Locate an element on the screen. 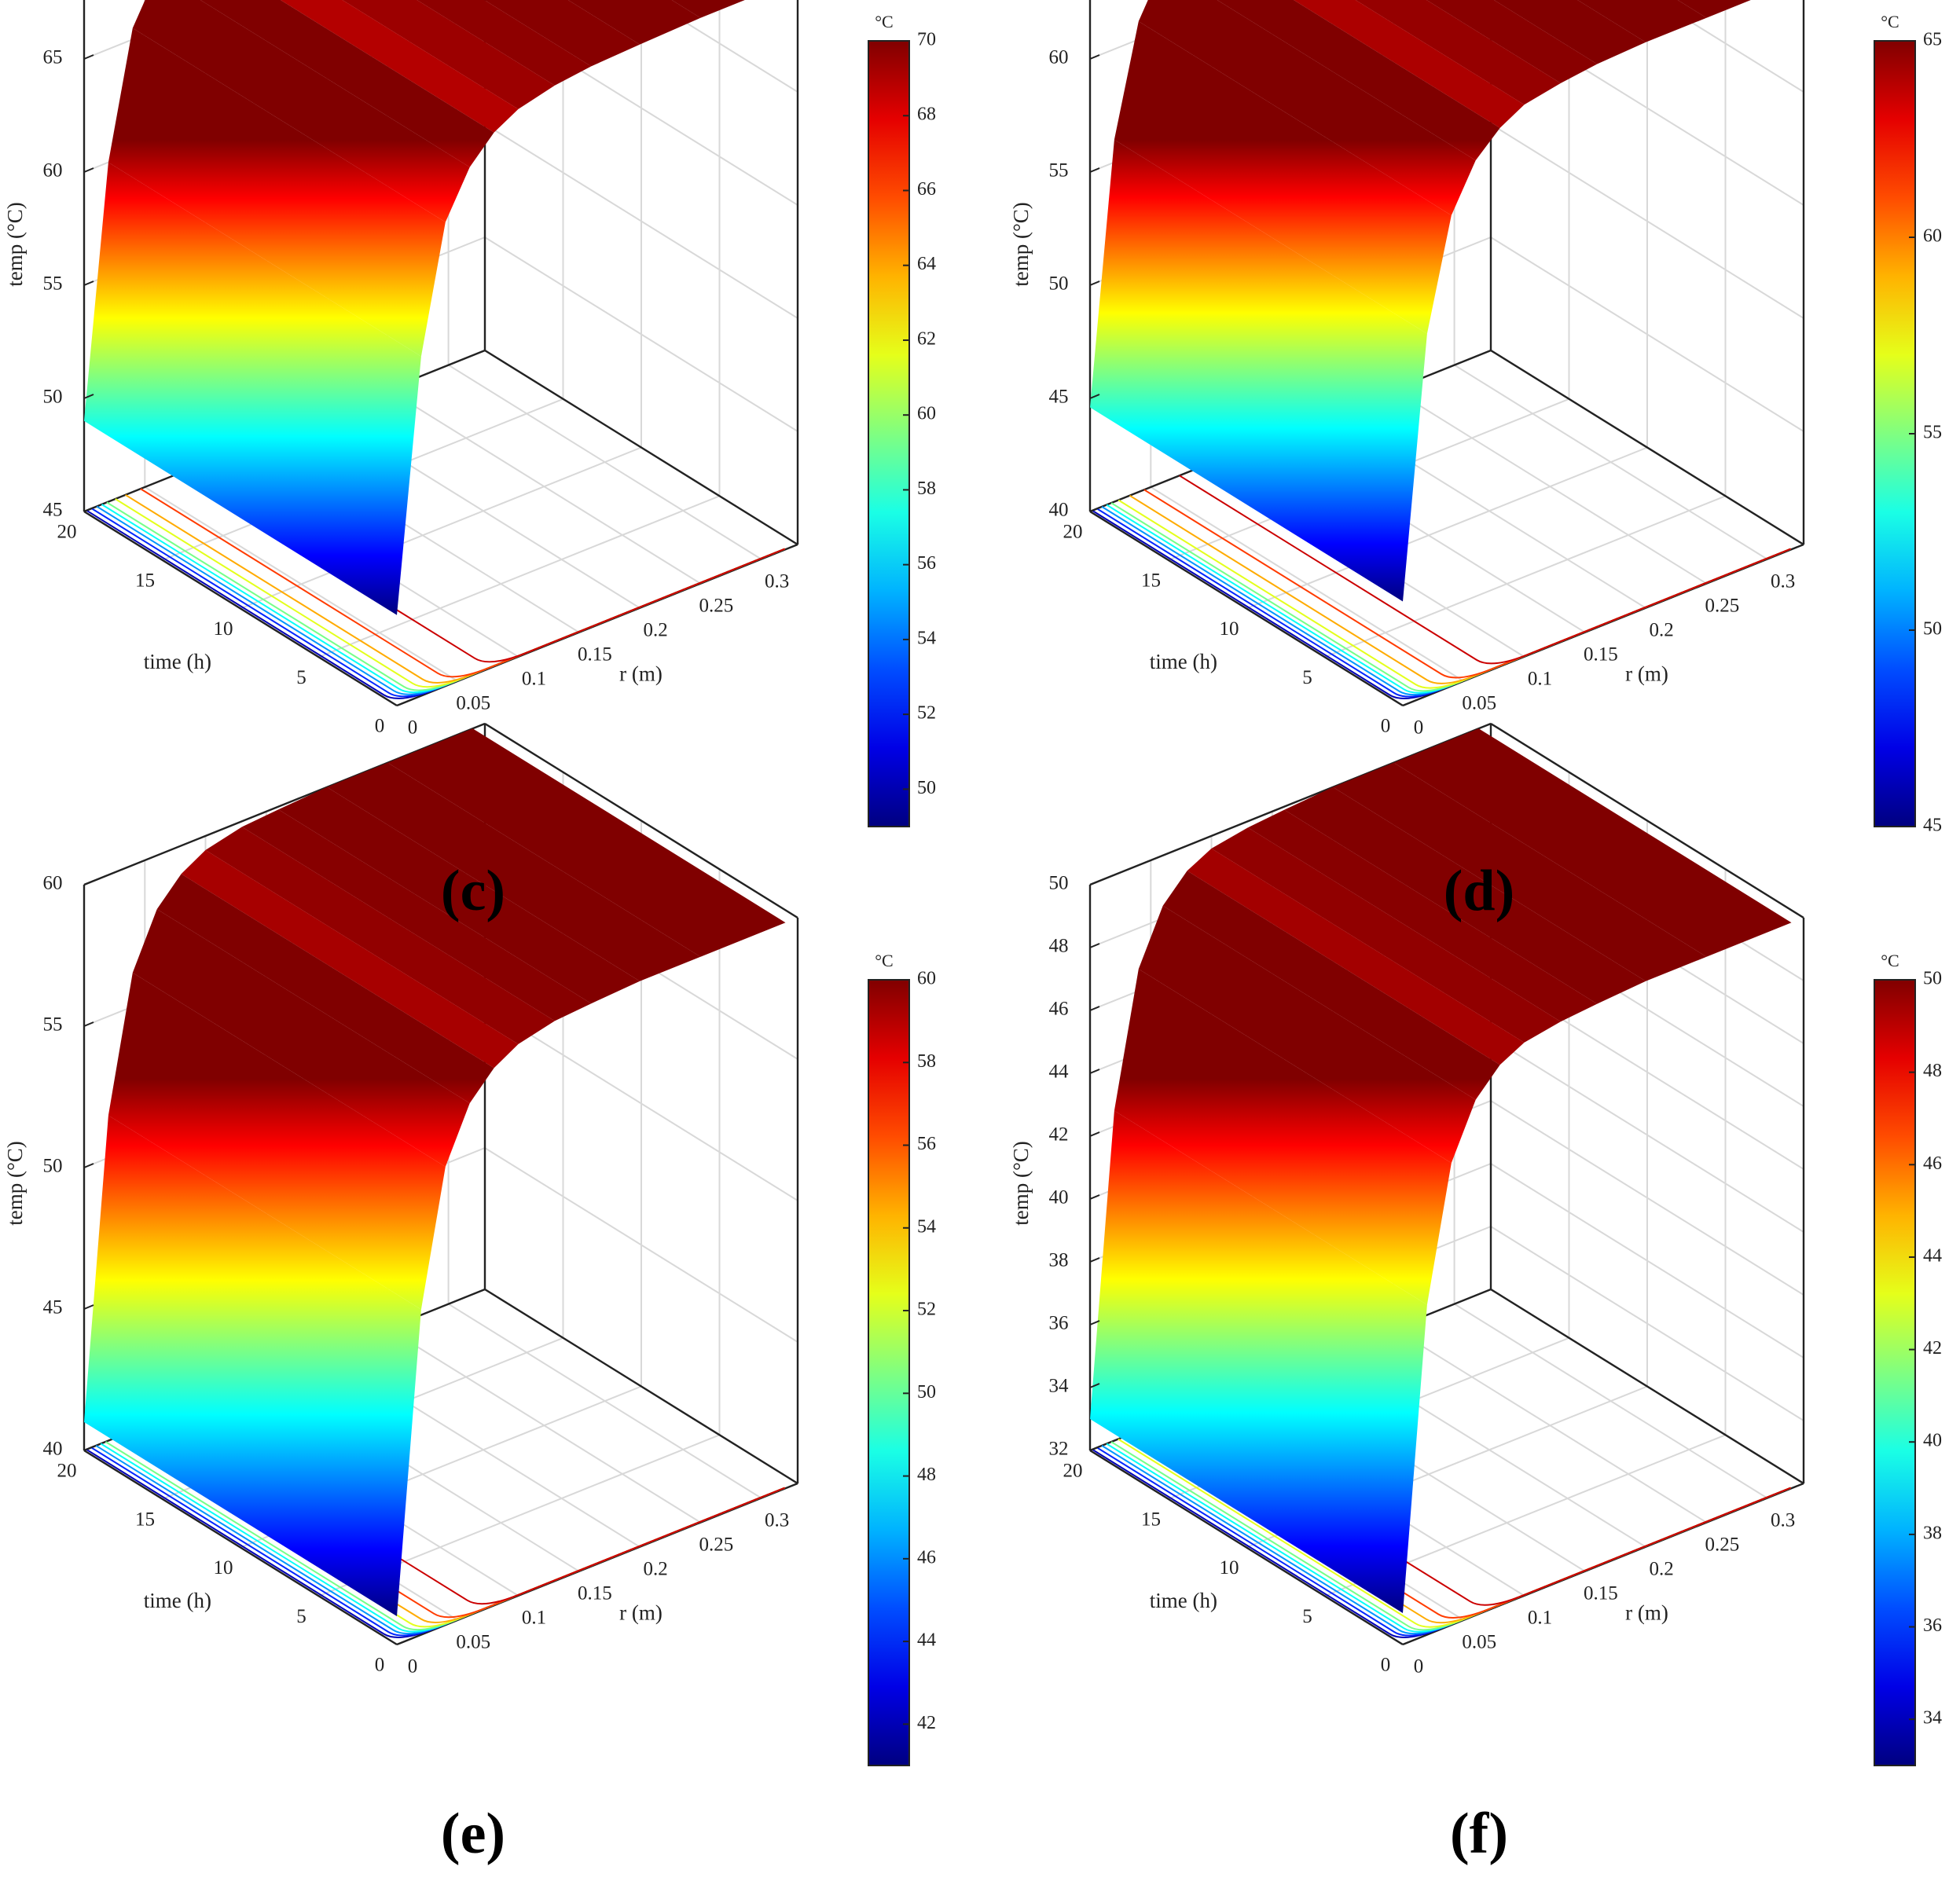  r-tick-label: 0.1 is located at coordinates (534, 1618).